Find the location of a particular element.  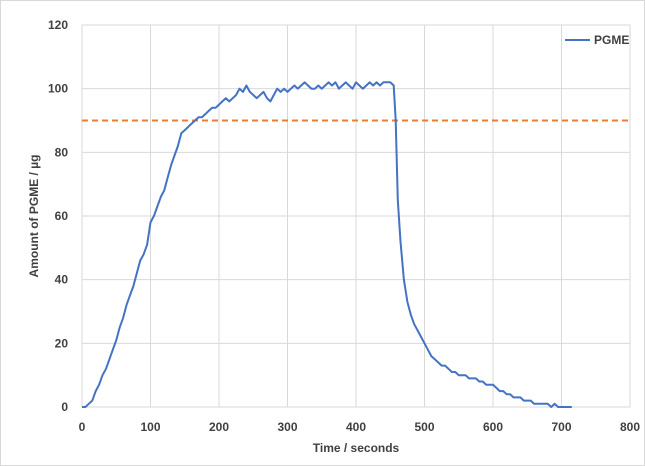

y-tick-label: 120 is located at coordinates (58, 25).